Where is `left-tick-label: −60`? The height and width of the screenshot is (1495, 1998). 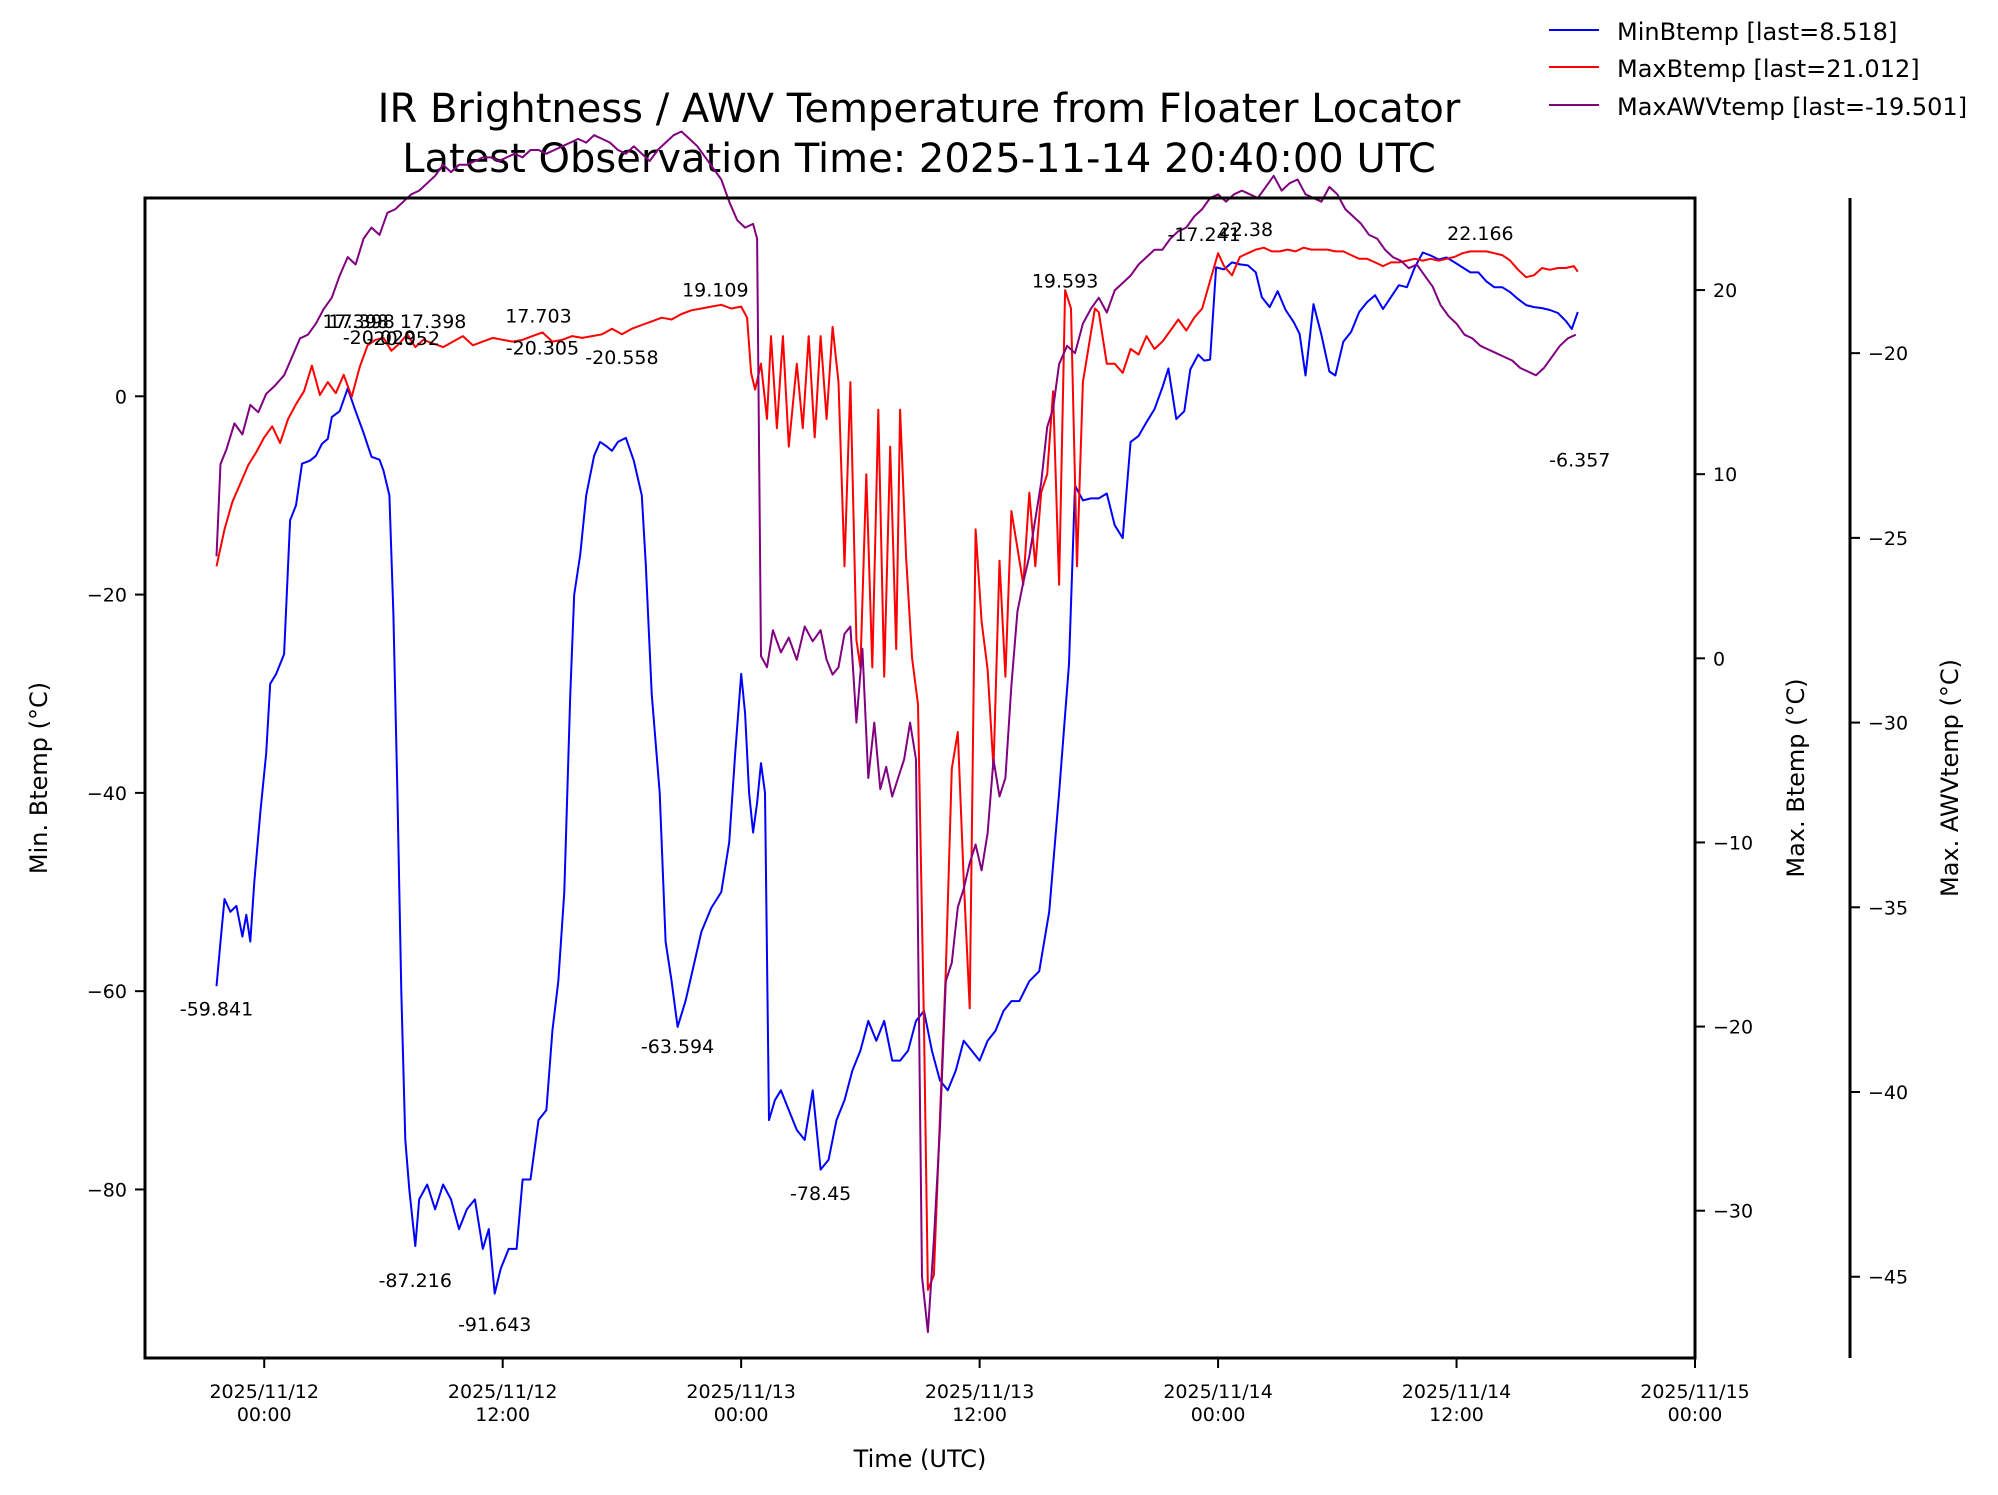 left-tick-label: −60 is located at coordinates (107, 992).